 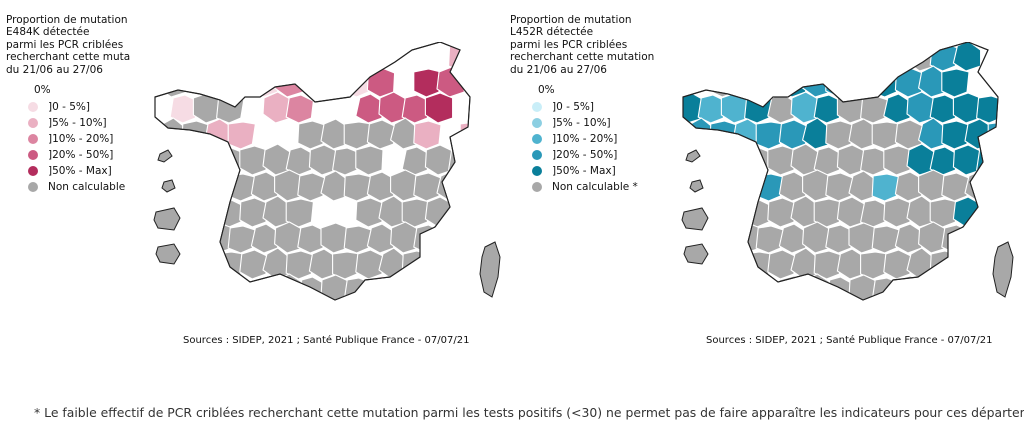 What do you see at coordinates (585, 138) in the screenshot?
I see `legend-item-label: ]10% - 20%]` at bounding box center [585, 138].